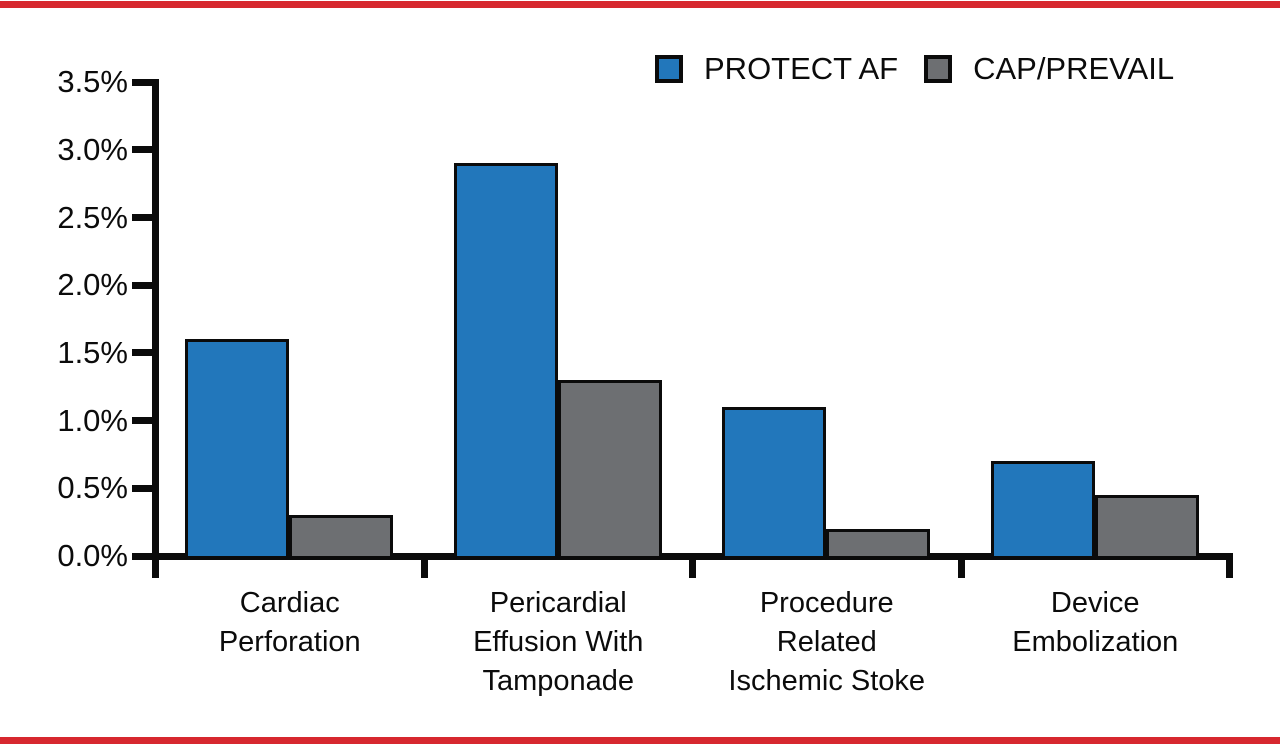 The height and width of the screenshot is (745, 1280). I want to click on cap-prevail-swatch-icon, so click(938, 69).